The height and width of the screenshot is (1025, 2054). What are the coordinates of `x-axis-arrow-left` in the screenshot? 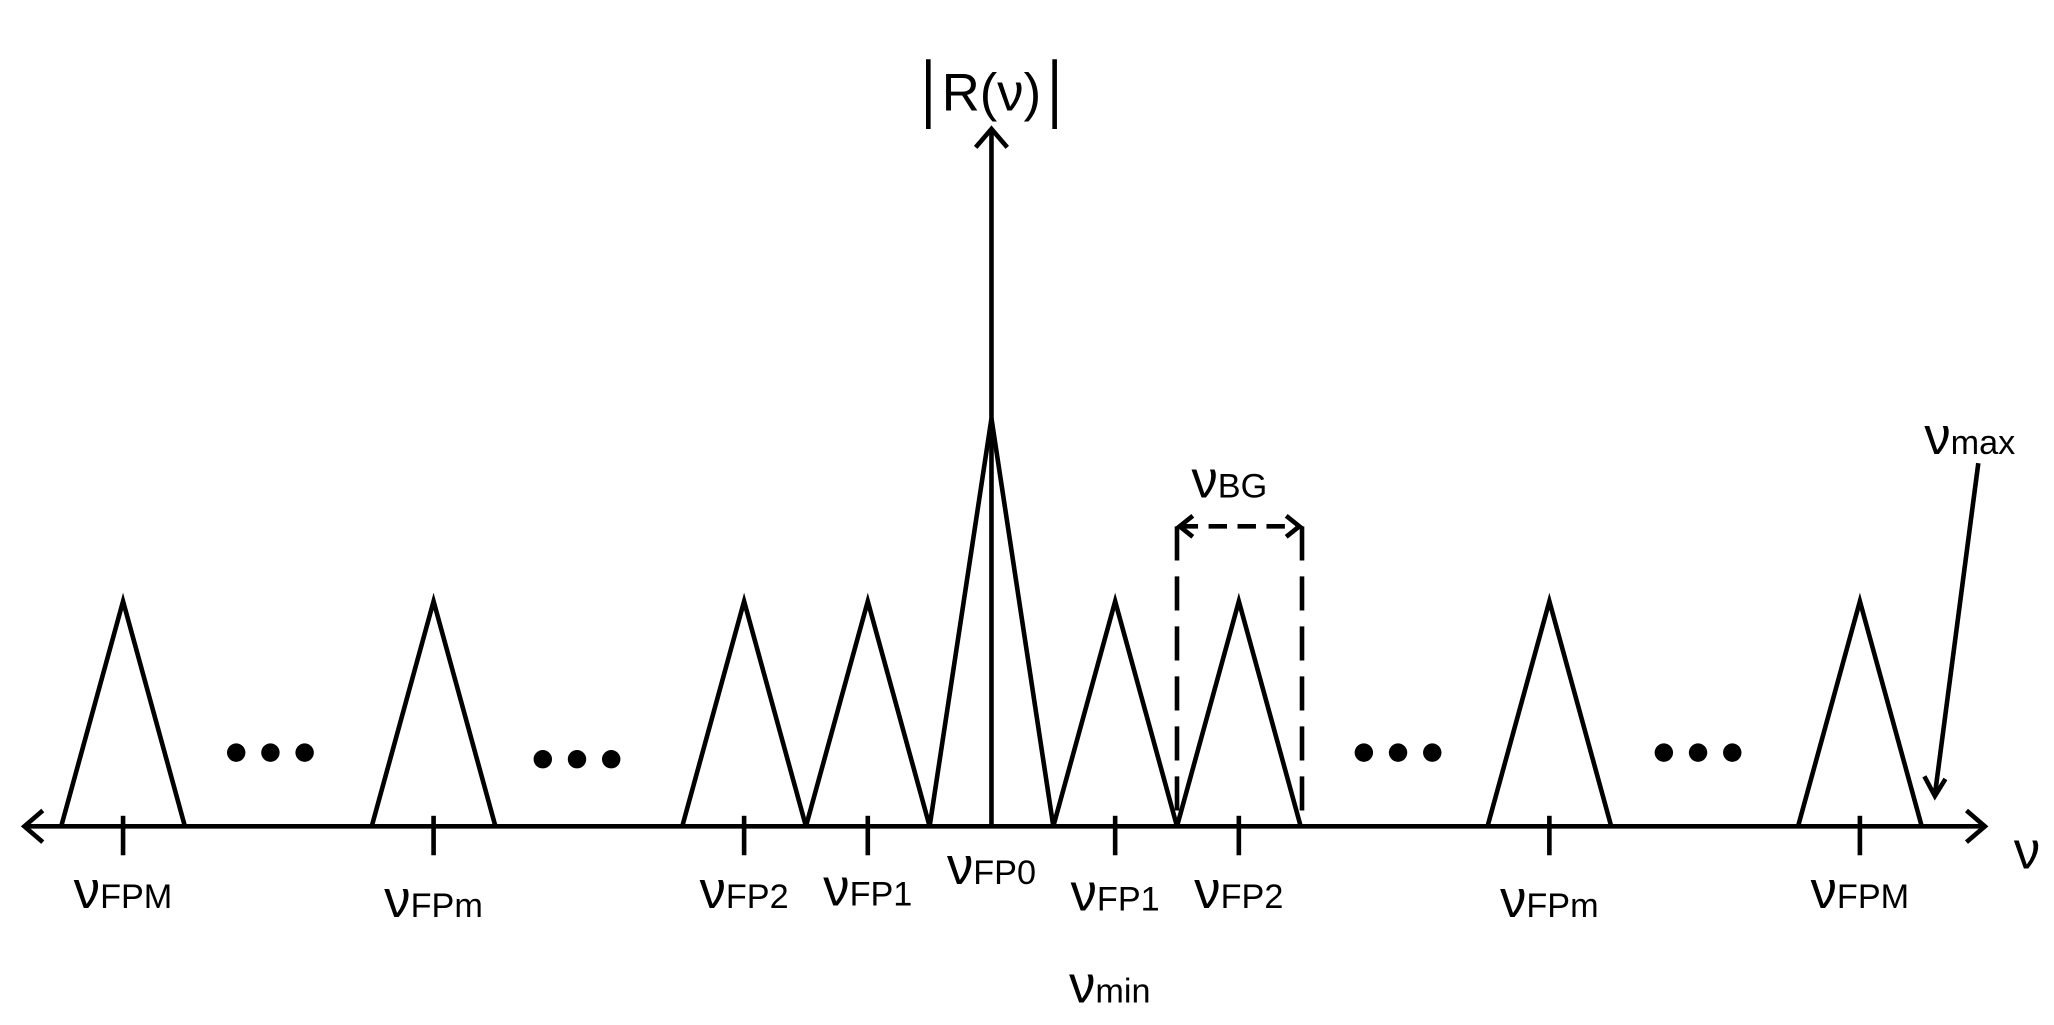 It's located at (32, 826).